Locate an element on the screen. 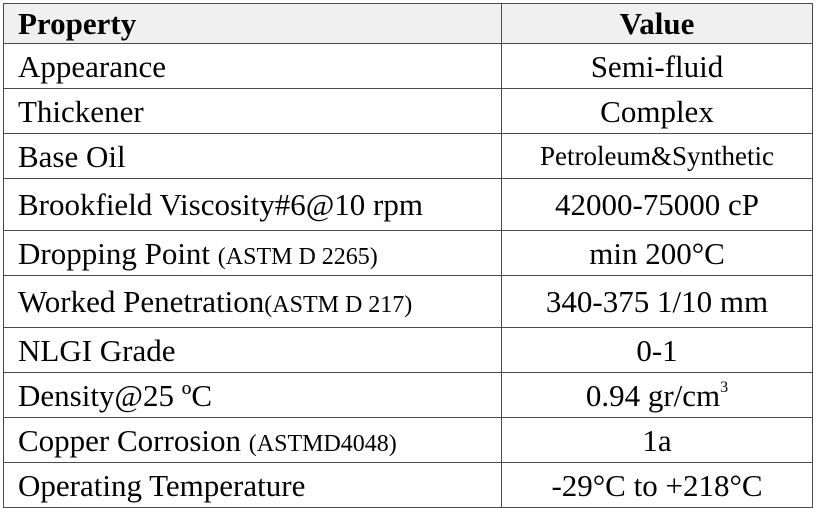  table-row: Thickener Complex is located at coordinates (408, 111).